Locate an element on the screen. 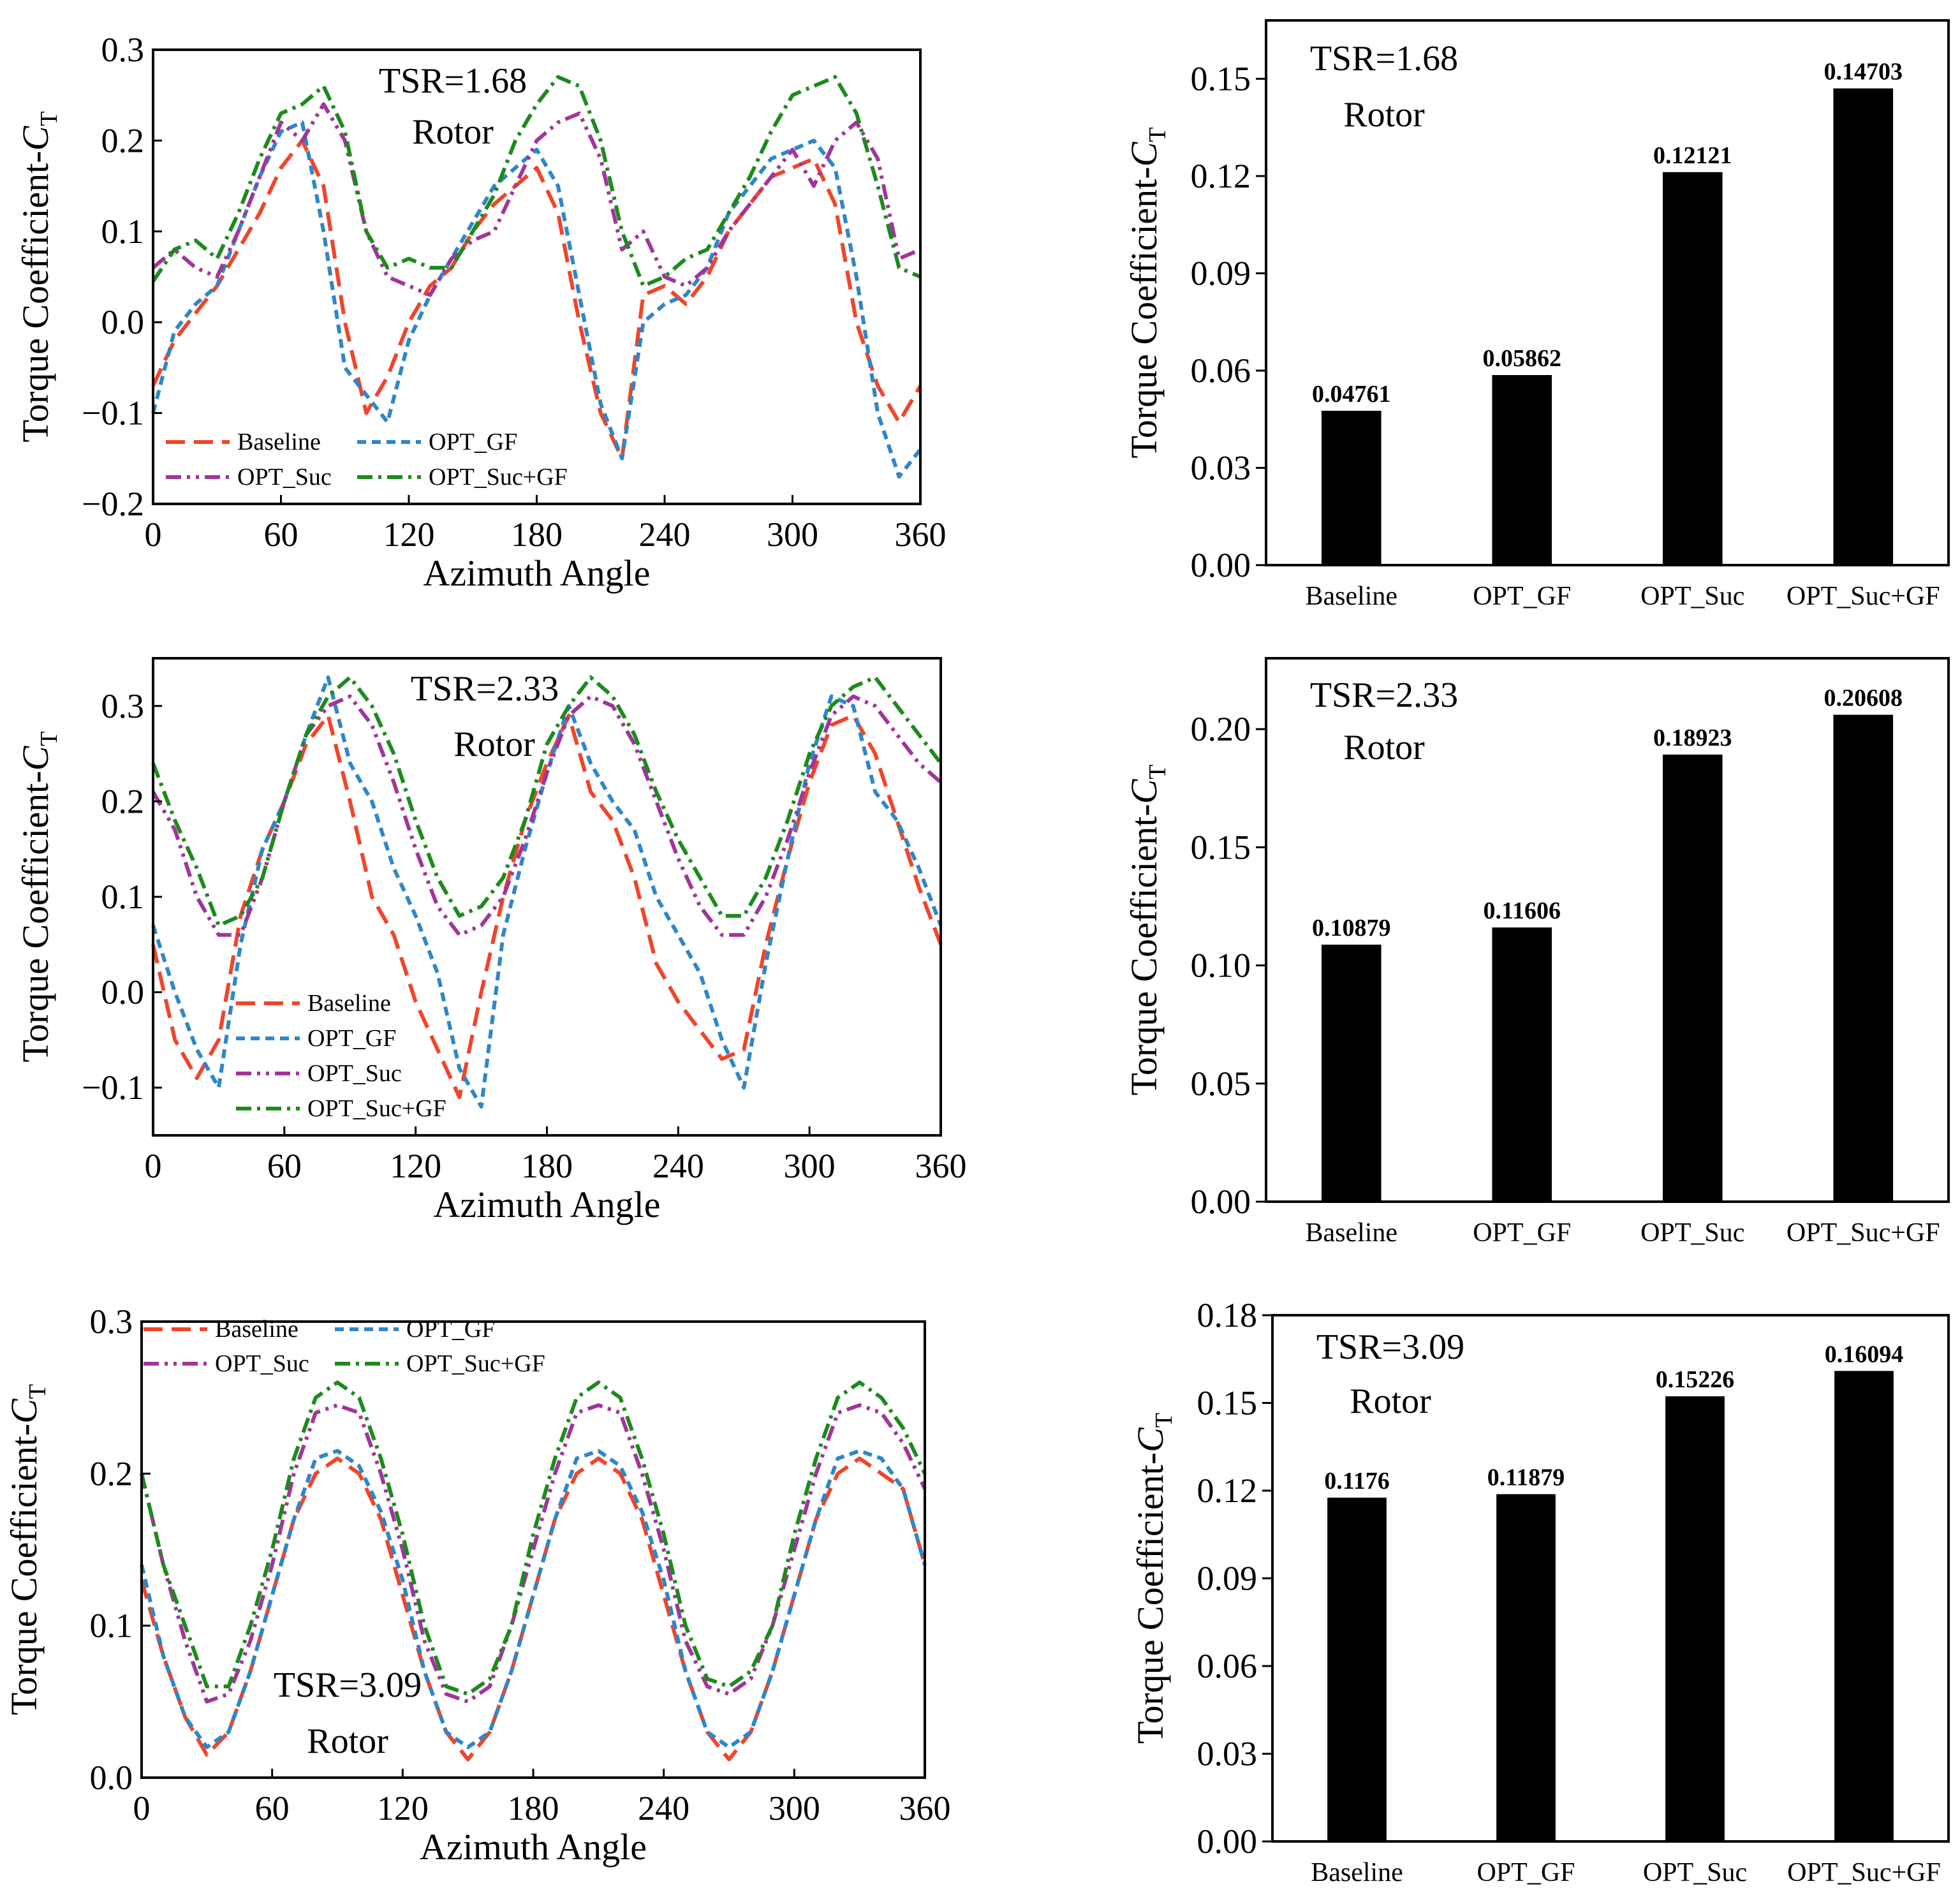 This screenshot has width=1960, height=1888. bar-value-label: 0.12121 is located at coordinates (1692, 155).